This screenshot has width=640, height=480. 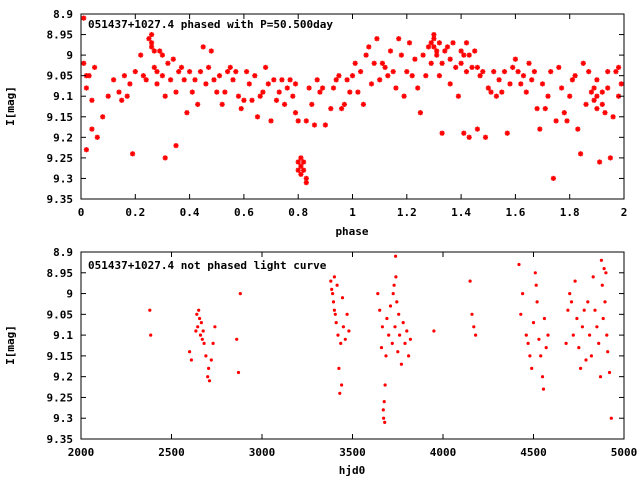 What do you see at coordinates (624, 452) in the screenshot?
I see `c1-xtick-label: 5000` at bounding box center [624, 452].